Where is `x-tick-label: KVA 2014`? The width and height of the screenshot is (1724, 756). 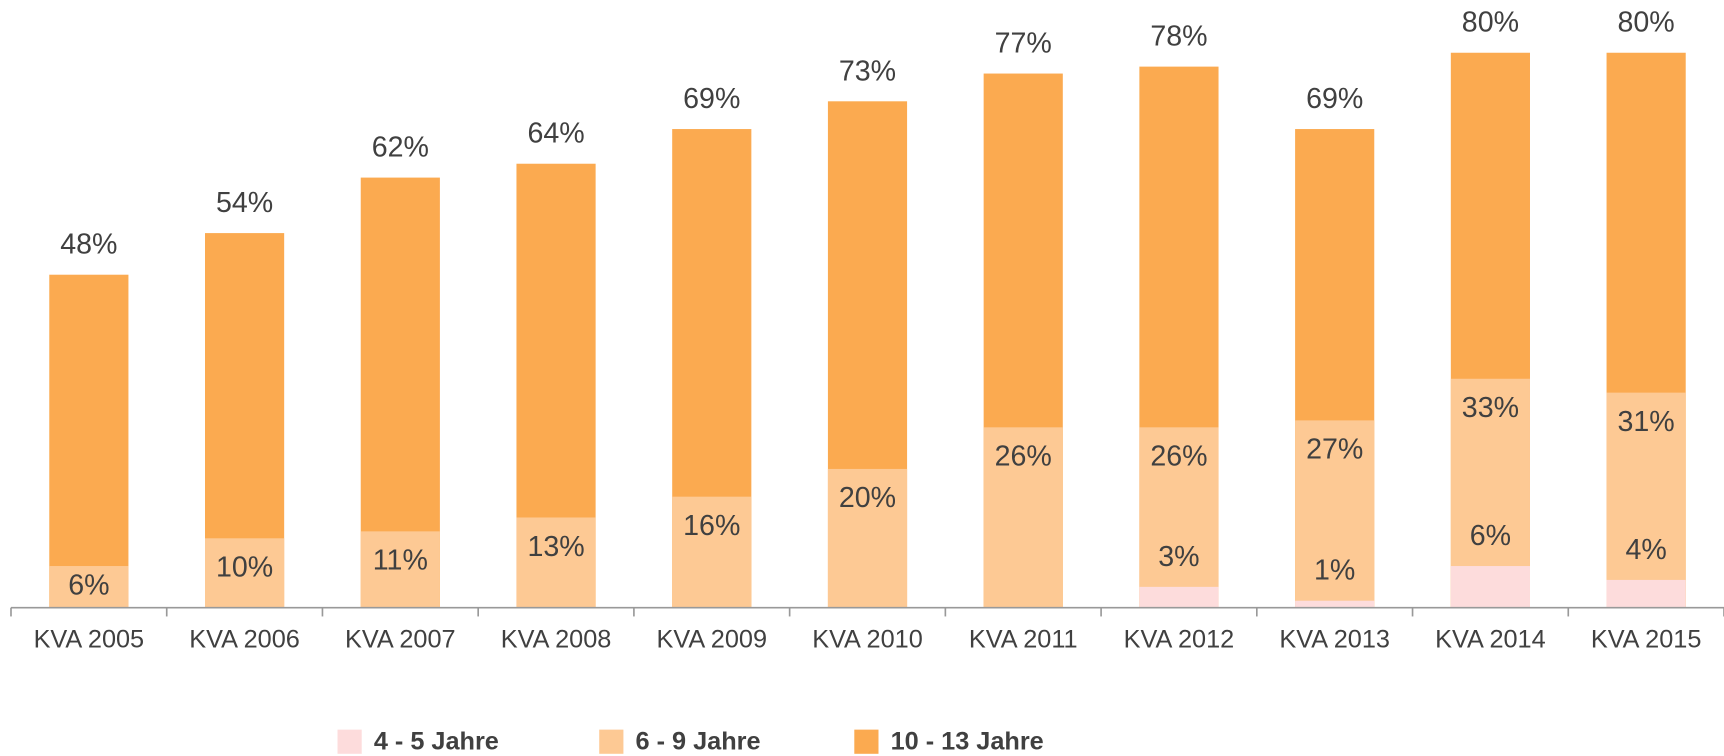 x-tick-label: KVA 2014 is located at coordinates (1490, 639).